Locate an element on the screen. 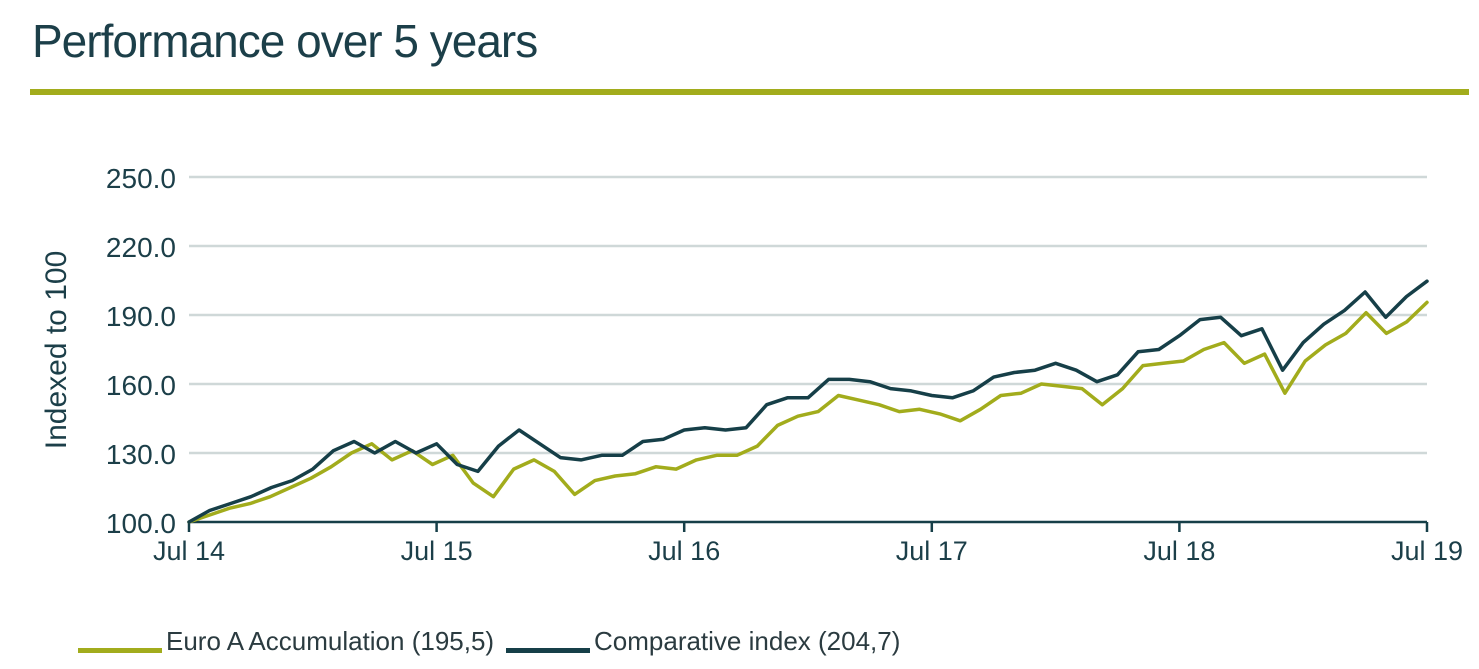  title-underline is located at coordinates (749, 92).